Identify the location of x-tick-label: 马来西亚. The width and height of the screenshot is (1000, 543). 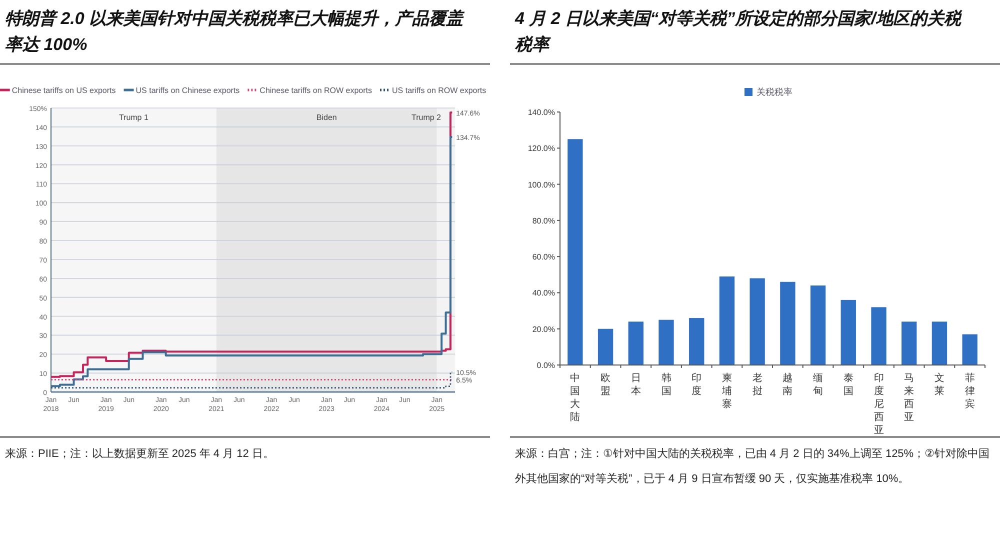
(909, 398).